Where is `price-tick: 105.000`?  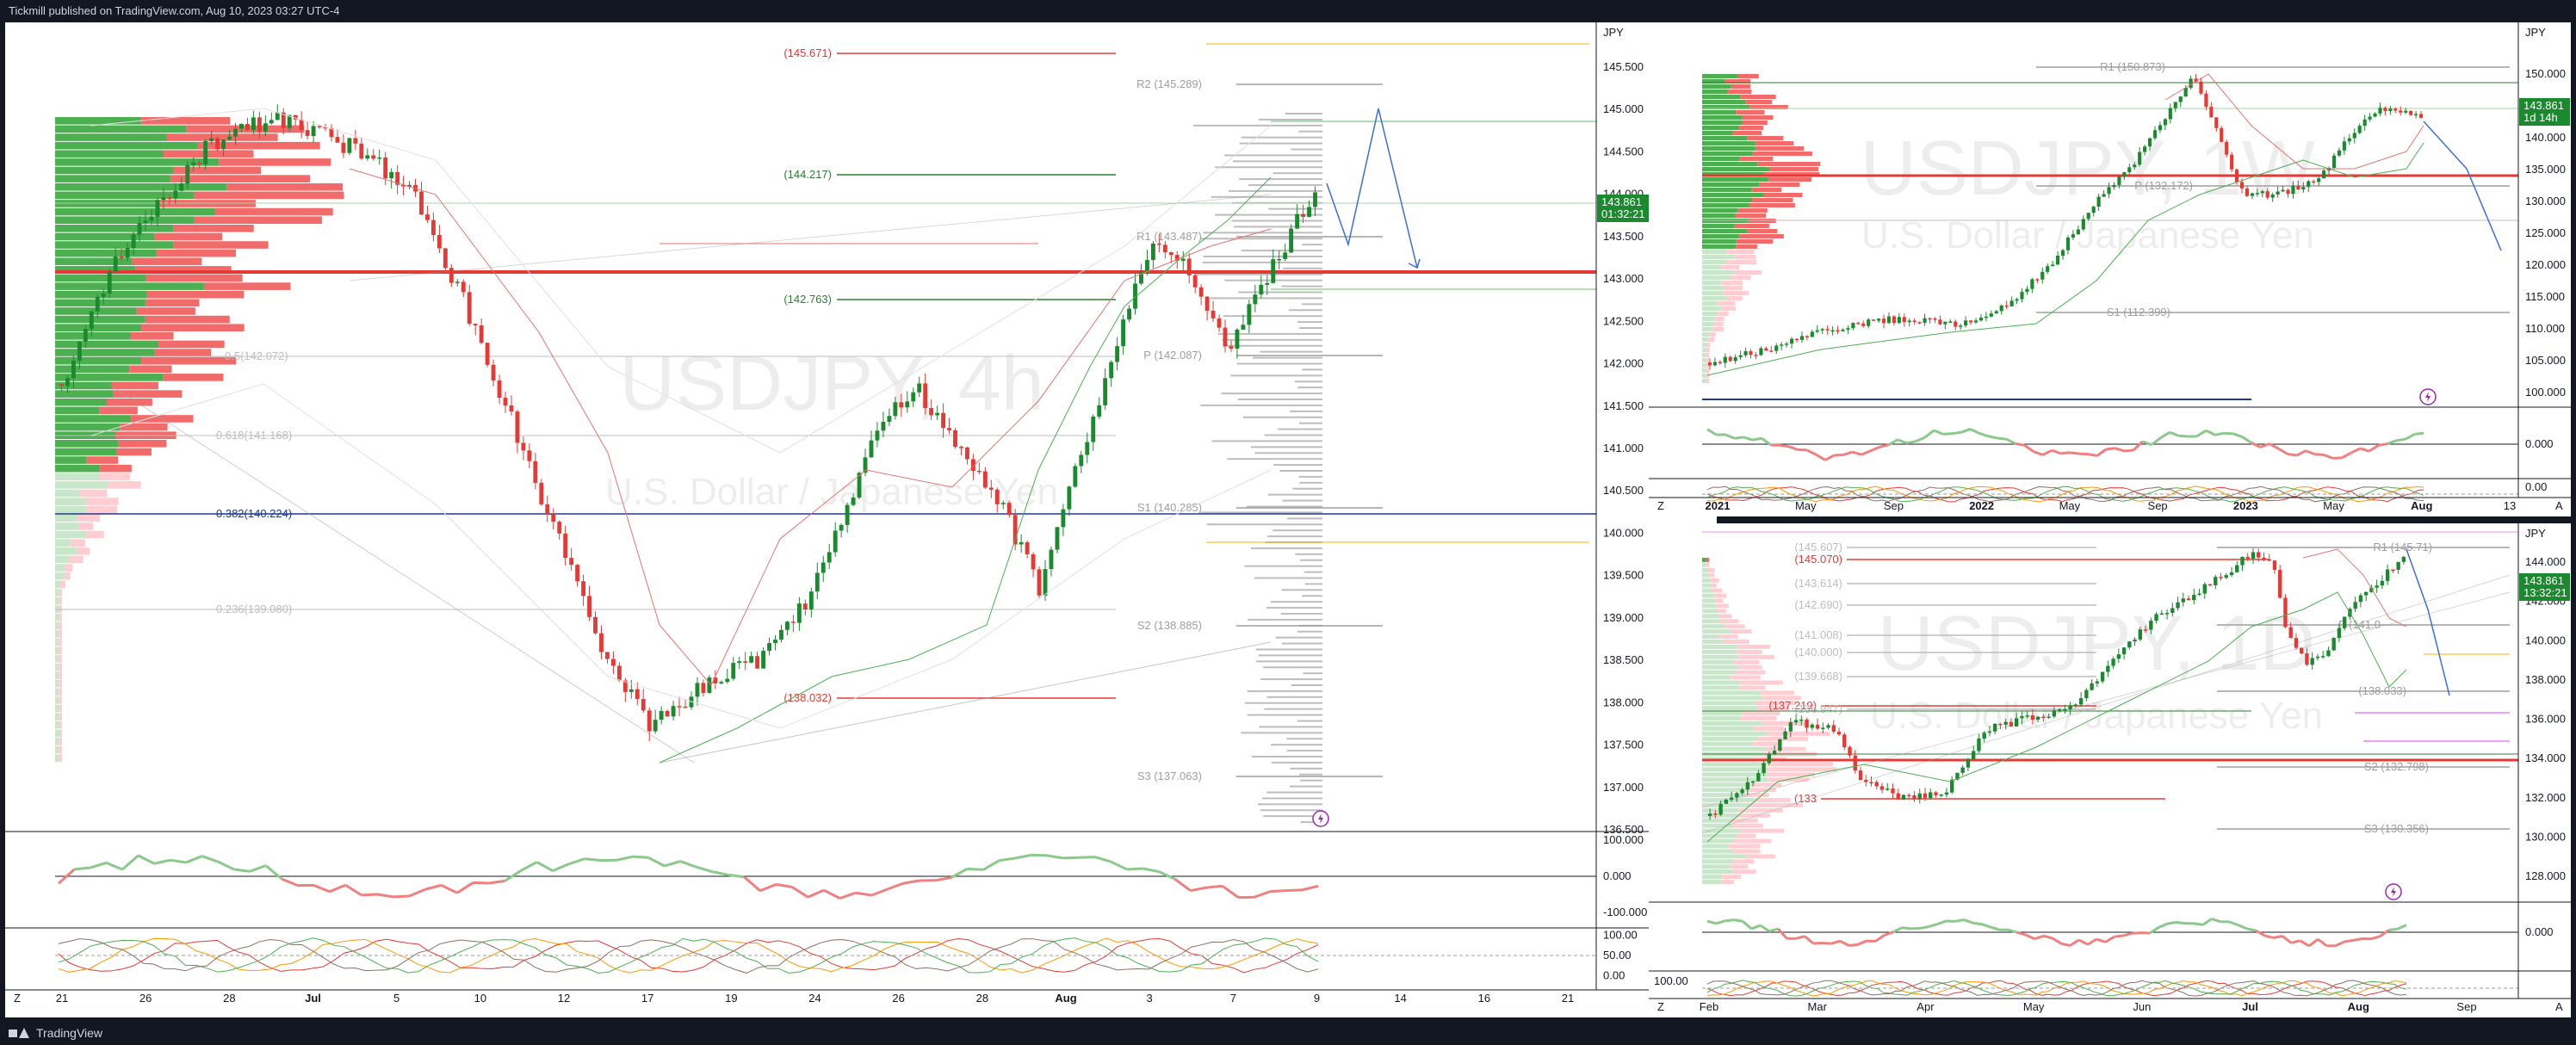
price-tick: 105.000 is located at coordinates (2546, 360).